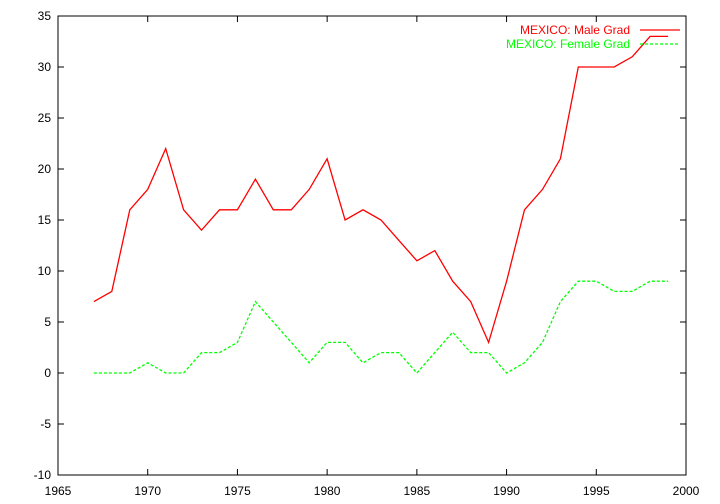 The image size is (720, 504). What do you see at coordinates (237, 491) in the screenshot?
I see `x-tick-label: 1975` at bounding box center [237, 491].